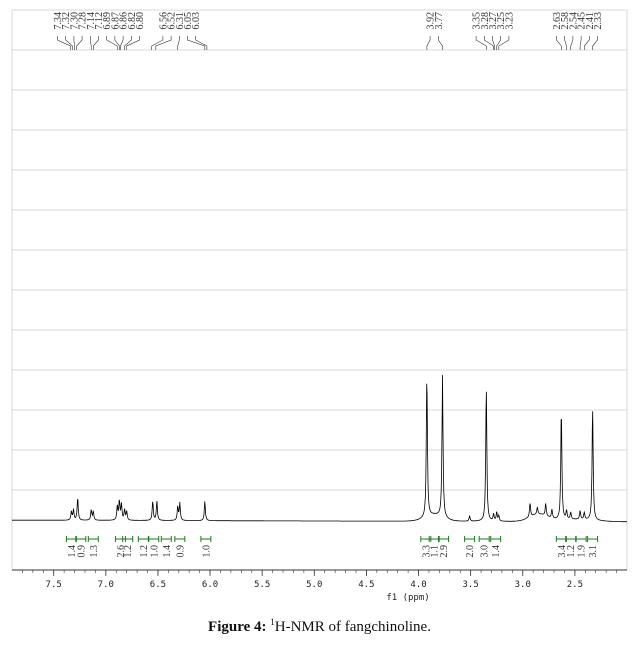  Describe the element at coordinates (106, 585) in the screenshot. I see `x-tick-label: 7.0` at that location.